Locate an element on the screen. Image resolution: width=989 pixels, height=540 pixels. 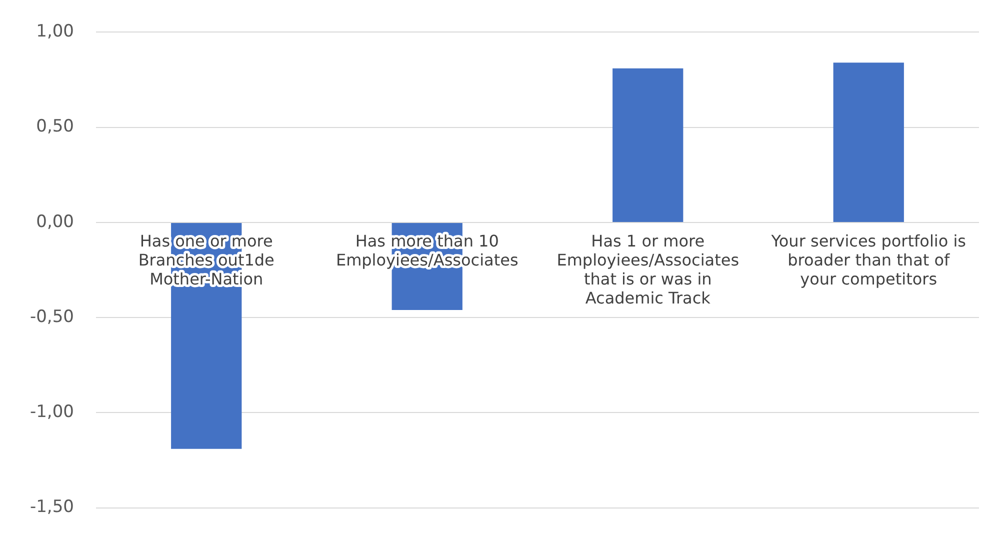
y-tick-label: -1,00 is located at coordinates (52, 412).